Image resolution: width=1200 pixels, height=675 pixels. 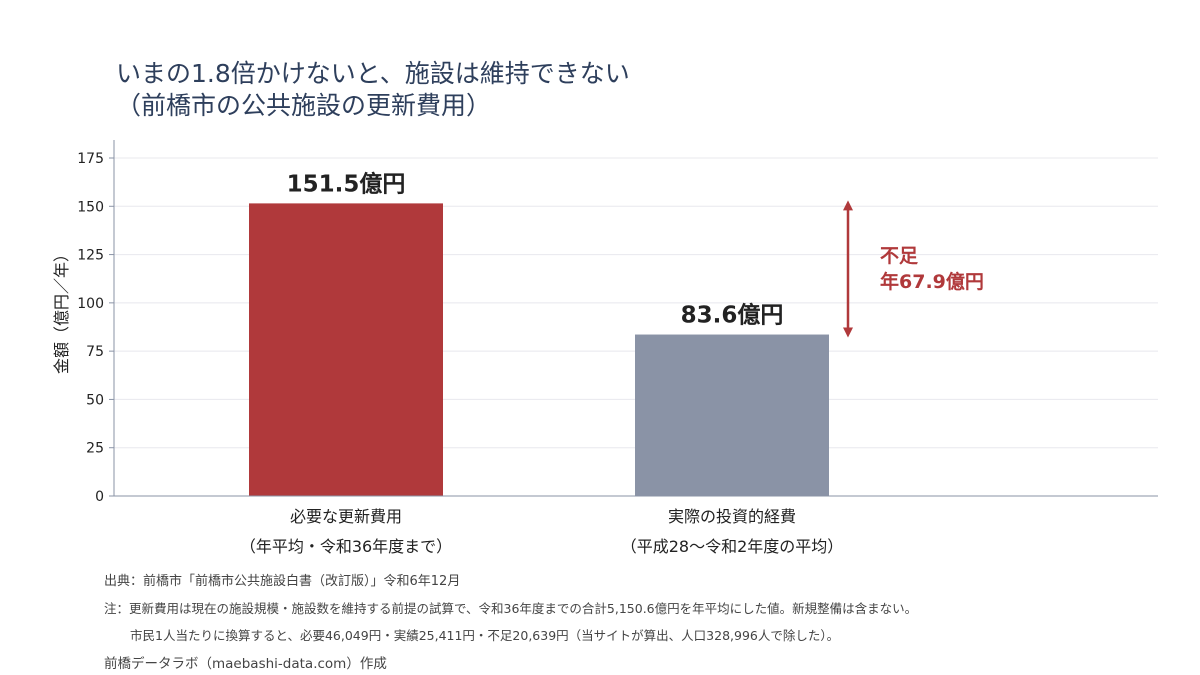 I want to click on x-tick-label: 実際の投資的経費, so click(x=732, y=516).